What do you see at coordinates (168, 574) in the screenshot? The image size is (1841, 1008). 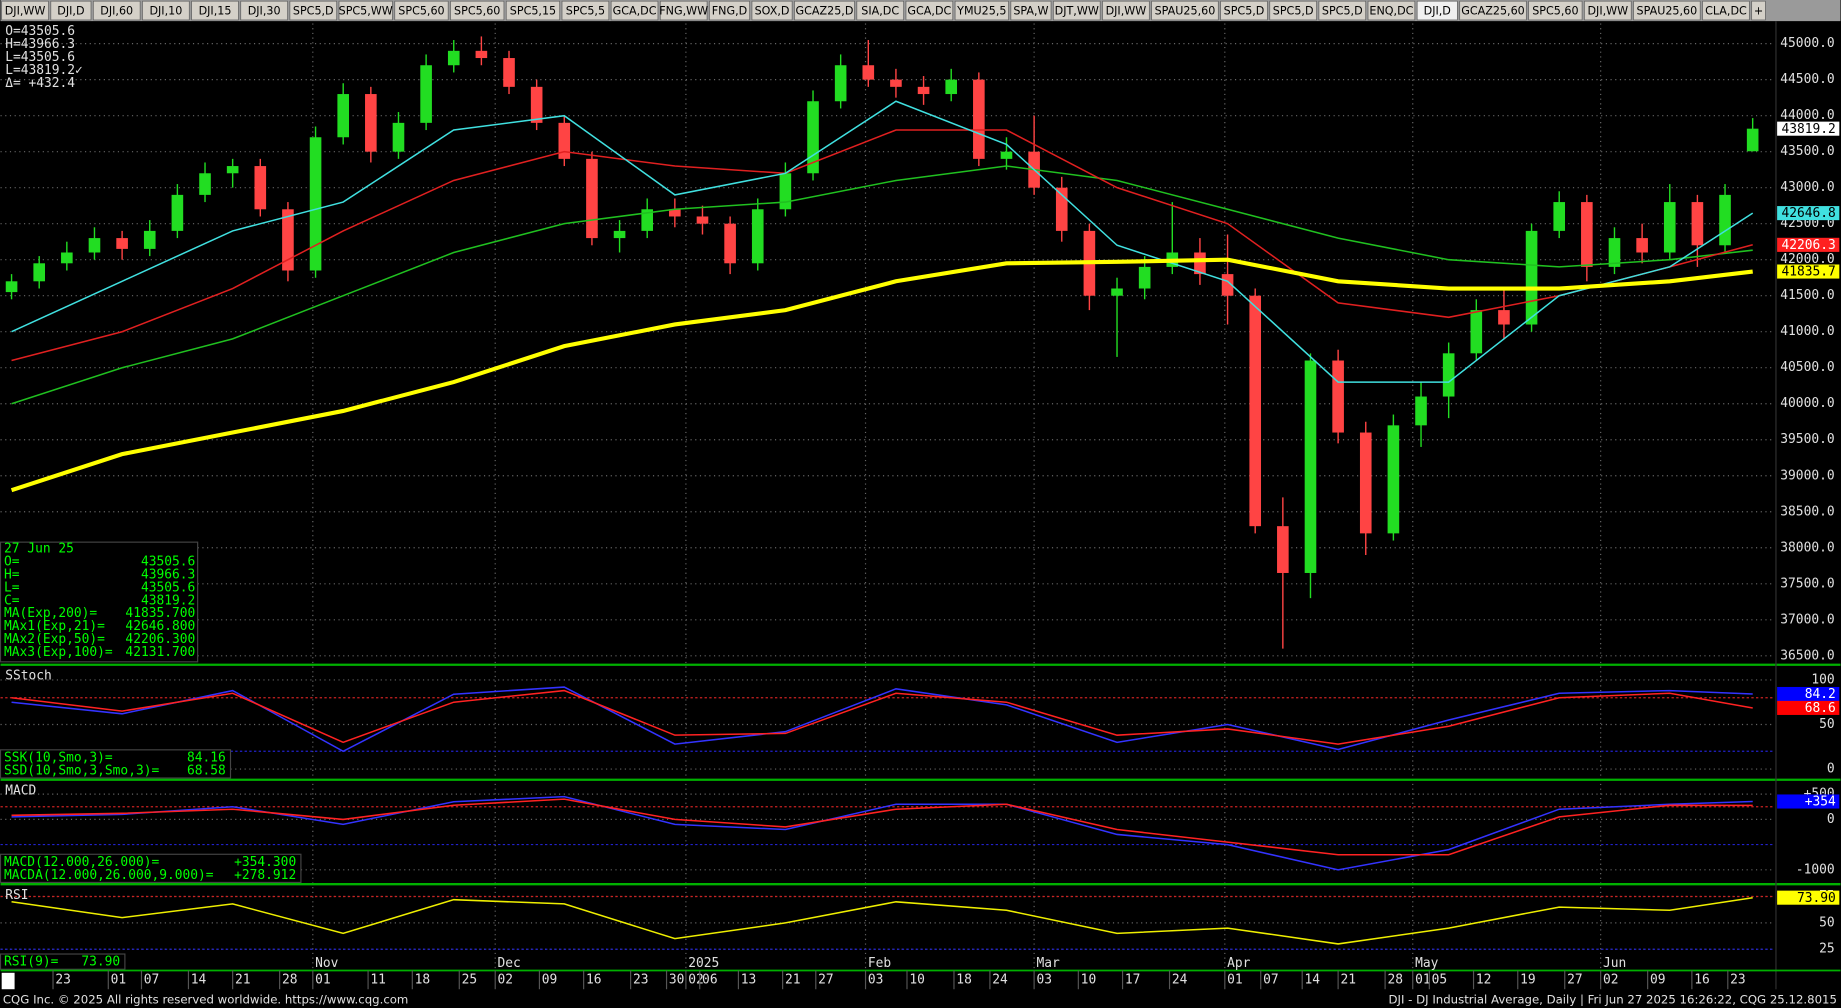 I see `info-value: 43966.3` at bounding box center [168, 574].